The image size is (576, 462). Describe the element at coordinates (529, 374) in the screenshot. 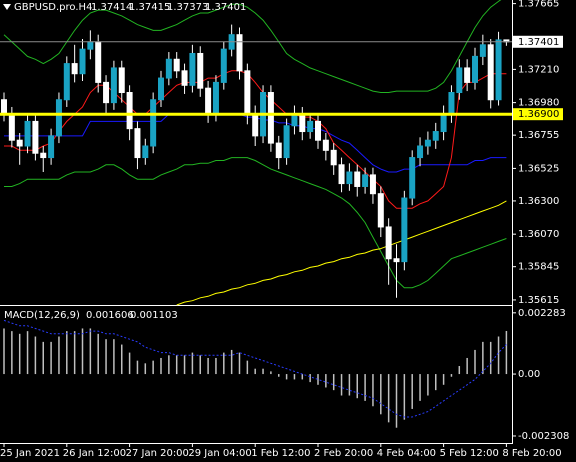

I see `y-tick-label: 0.00` at that location.